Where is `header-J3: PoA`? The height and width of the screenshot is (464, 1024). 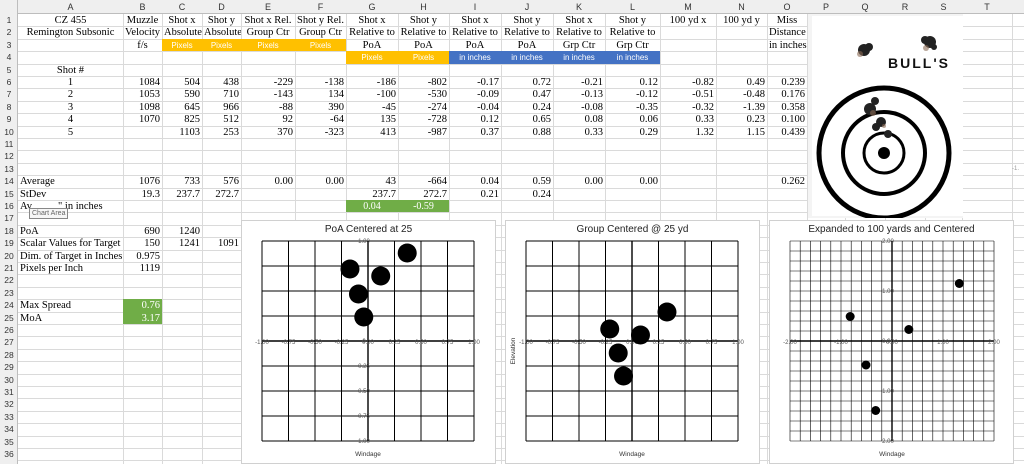
header-J3: PoA is located at coordinates (527, 45).